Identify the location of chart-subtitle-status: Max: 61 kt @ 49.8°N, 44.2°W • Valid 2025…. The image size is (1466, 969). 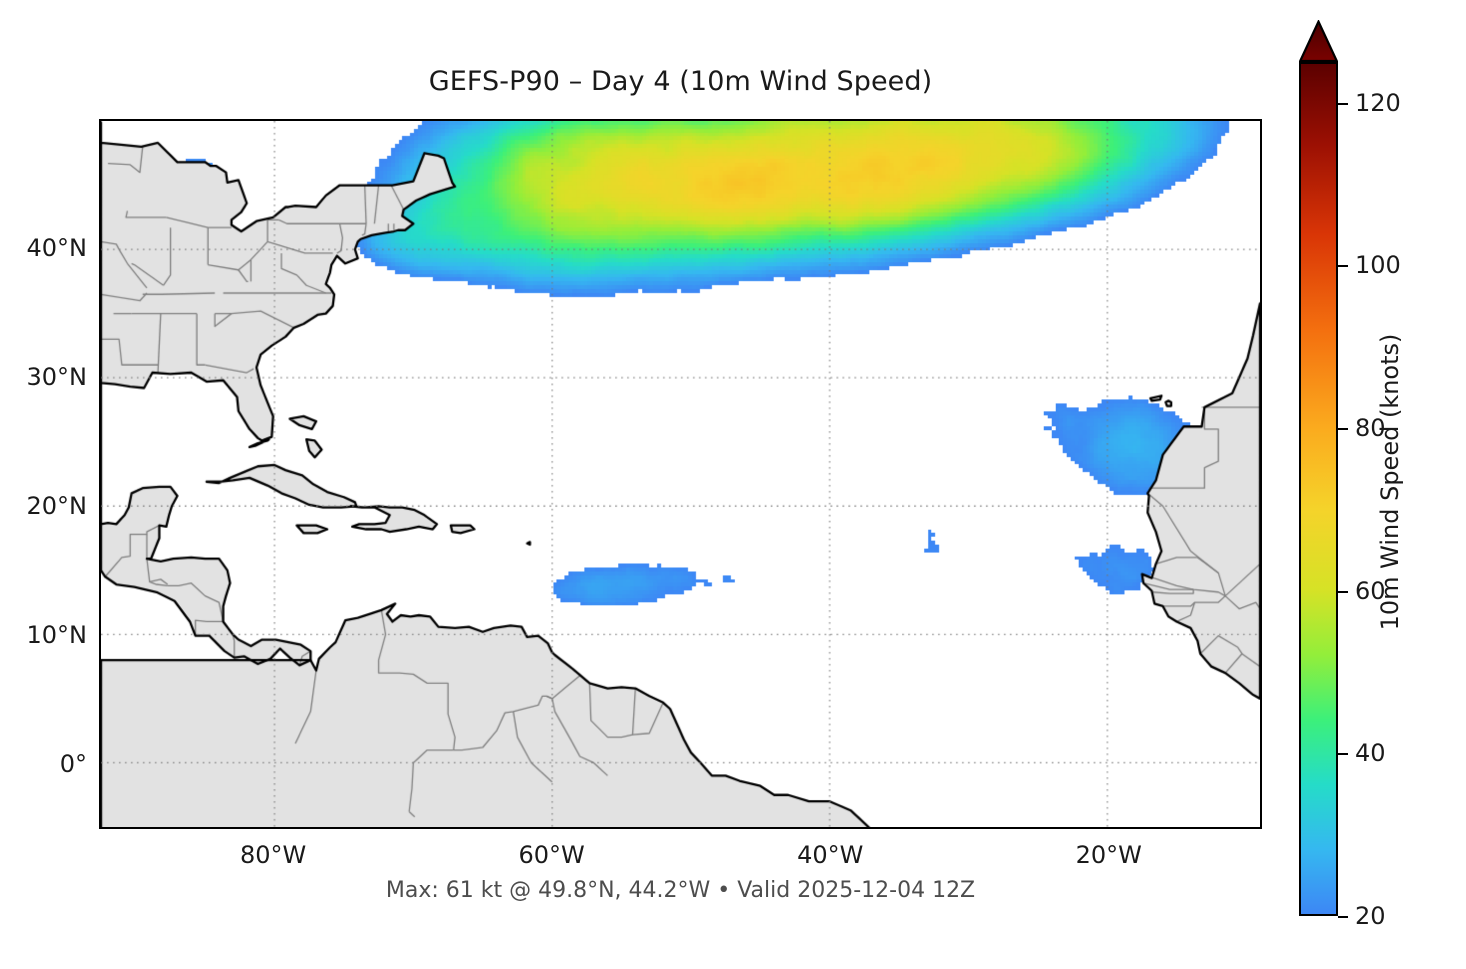
(680, 890).